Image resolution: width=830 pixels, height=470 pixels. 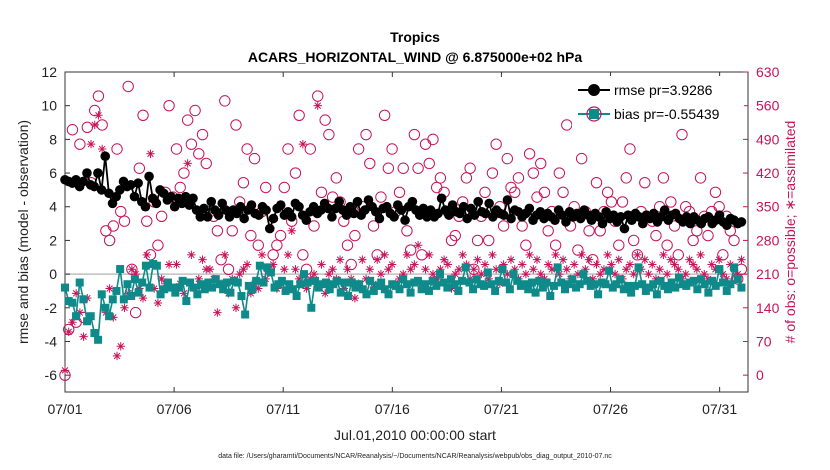 I want to click on right-y-tick-label: 210, so click(x=768, y=274).